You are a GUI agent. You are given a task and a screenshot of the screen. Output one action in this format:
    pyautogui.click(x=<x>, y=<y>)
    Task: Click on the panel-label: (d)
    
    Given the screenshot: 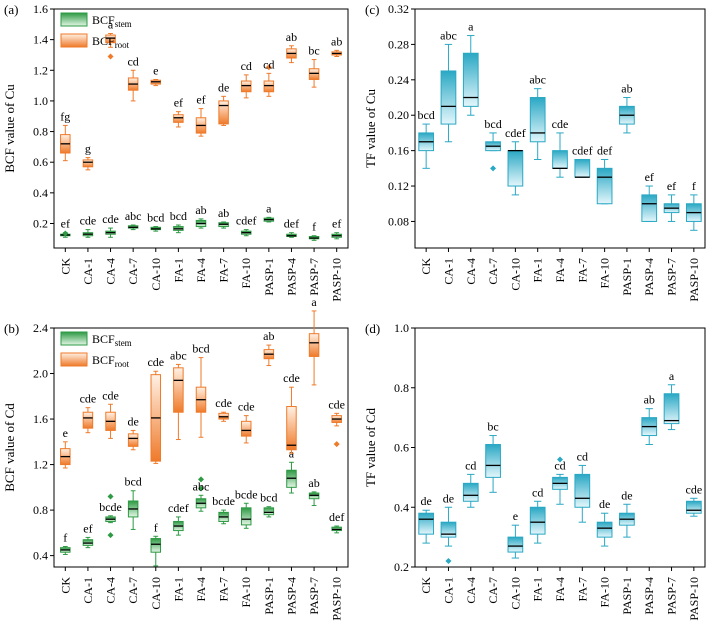 What is the action you would take?
    pyautogui.click(x=372, y=328)
    